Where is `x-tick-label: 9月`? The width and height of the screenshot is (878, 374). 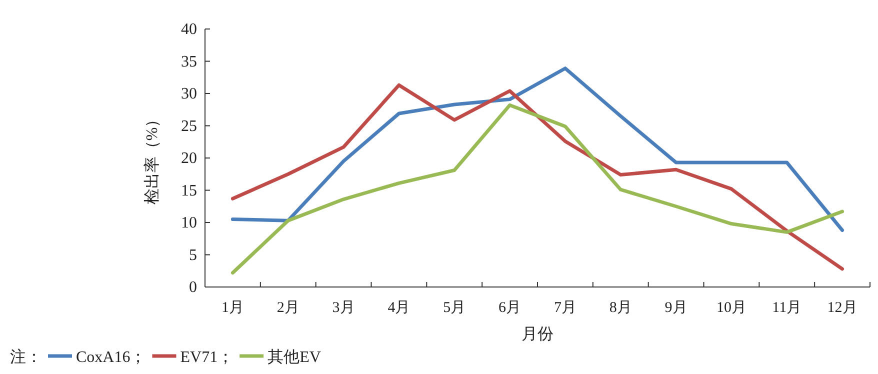
x-tick-label: 9月 is located at coordinates (676, 308).